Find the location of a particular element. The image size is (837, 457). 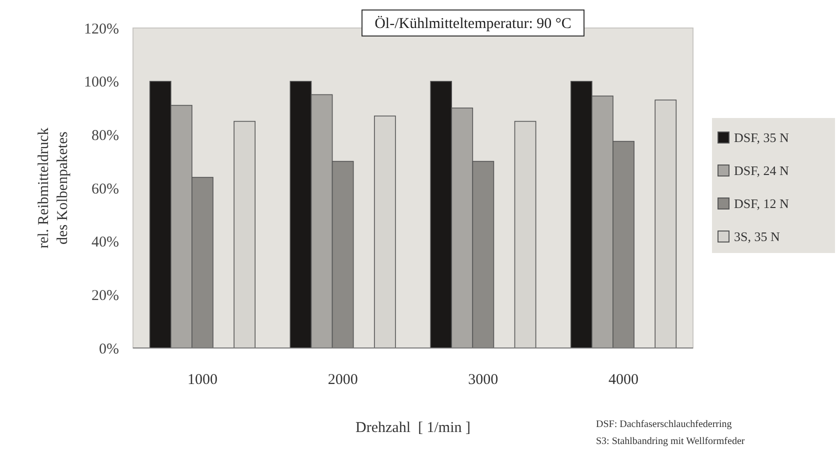

legend-label: 3S, 35 N is located at coordinates (757, 236).